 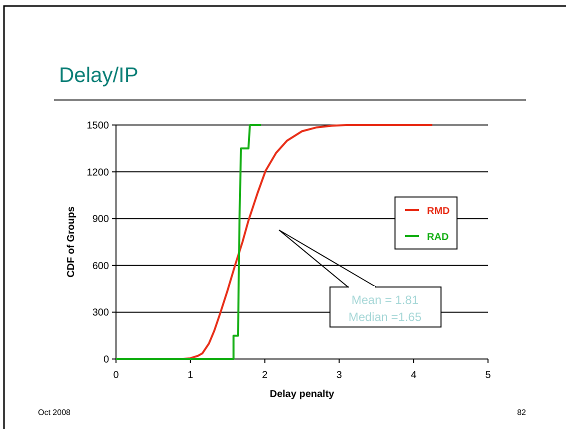 I want to click on legend-label: RAD, so click(x=438, y=237).